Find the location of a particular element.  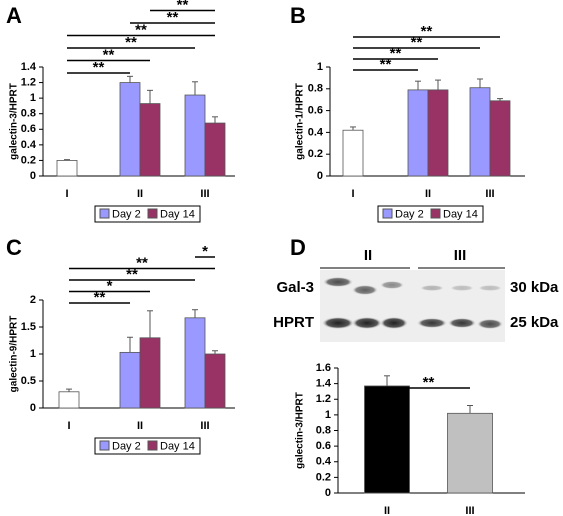

blot-band: HPRT is located at coordinates (293, 322).